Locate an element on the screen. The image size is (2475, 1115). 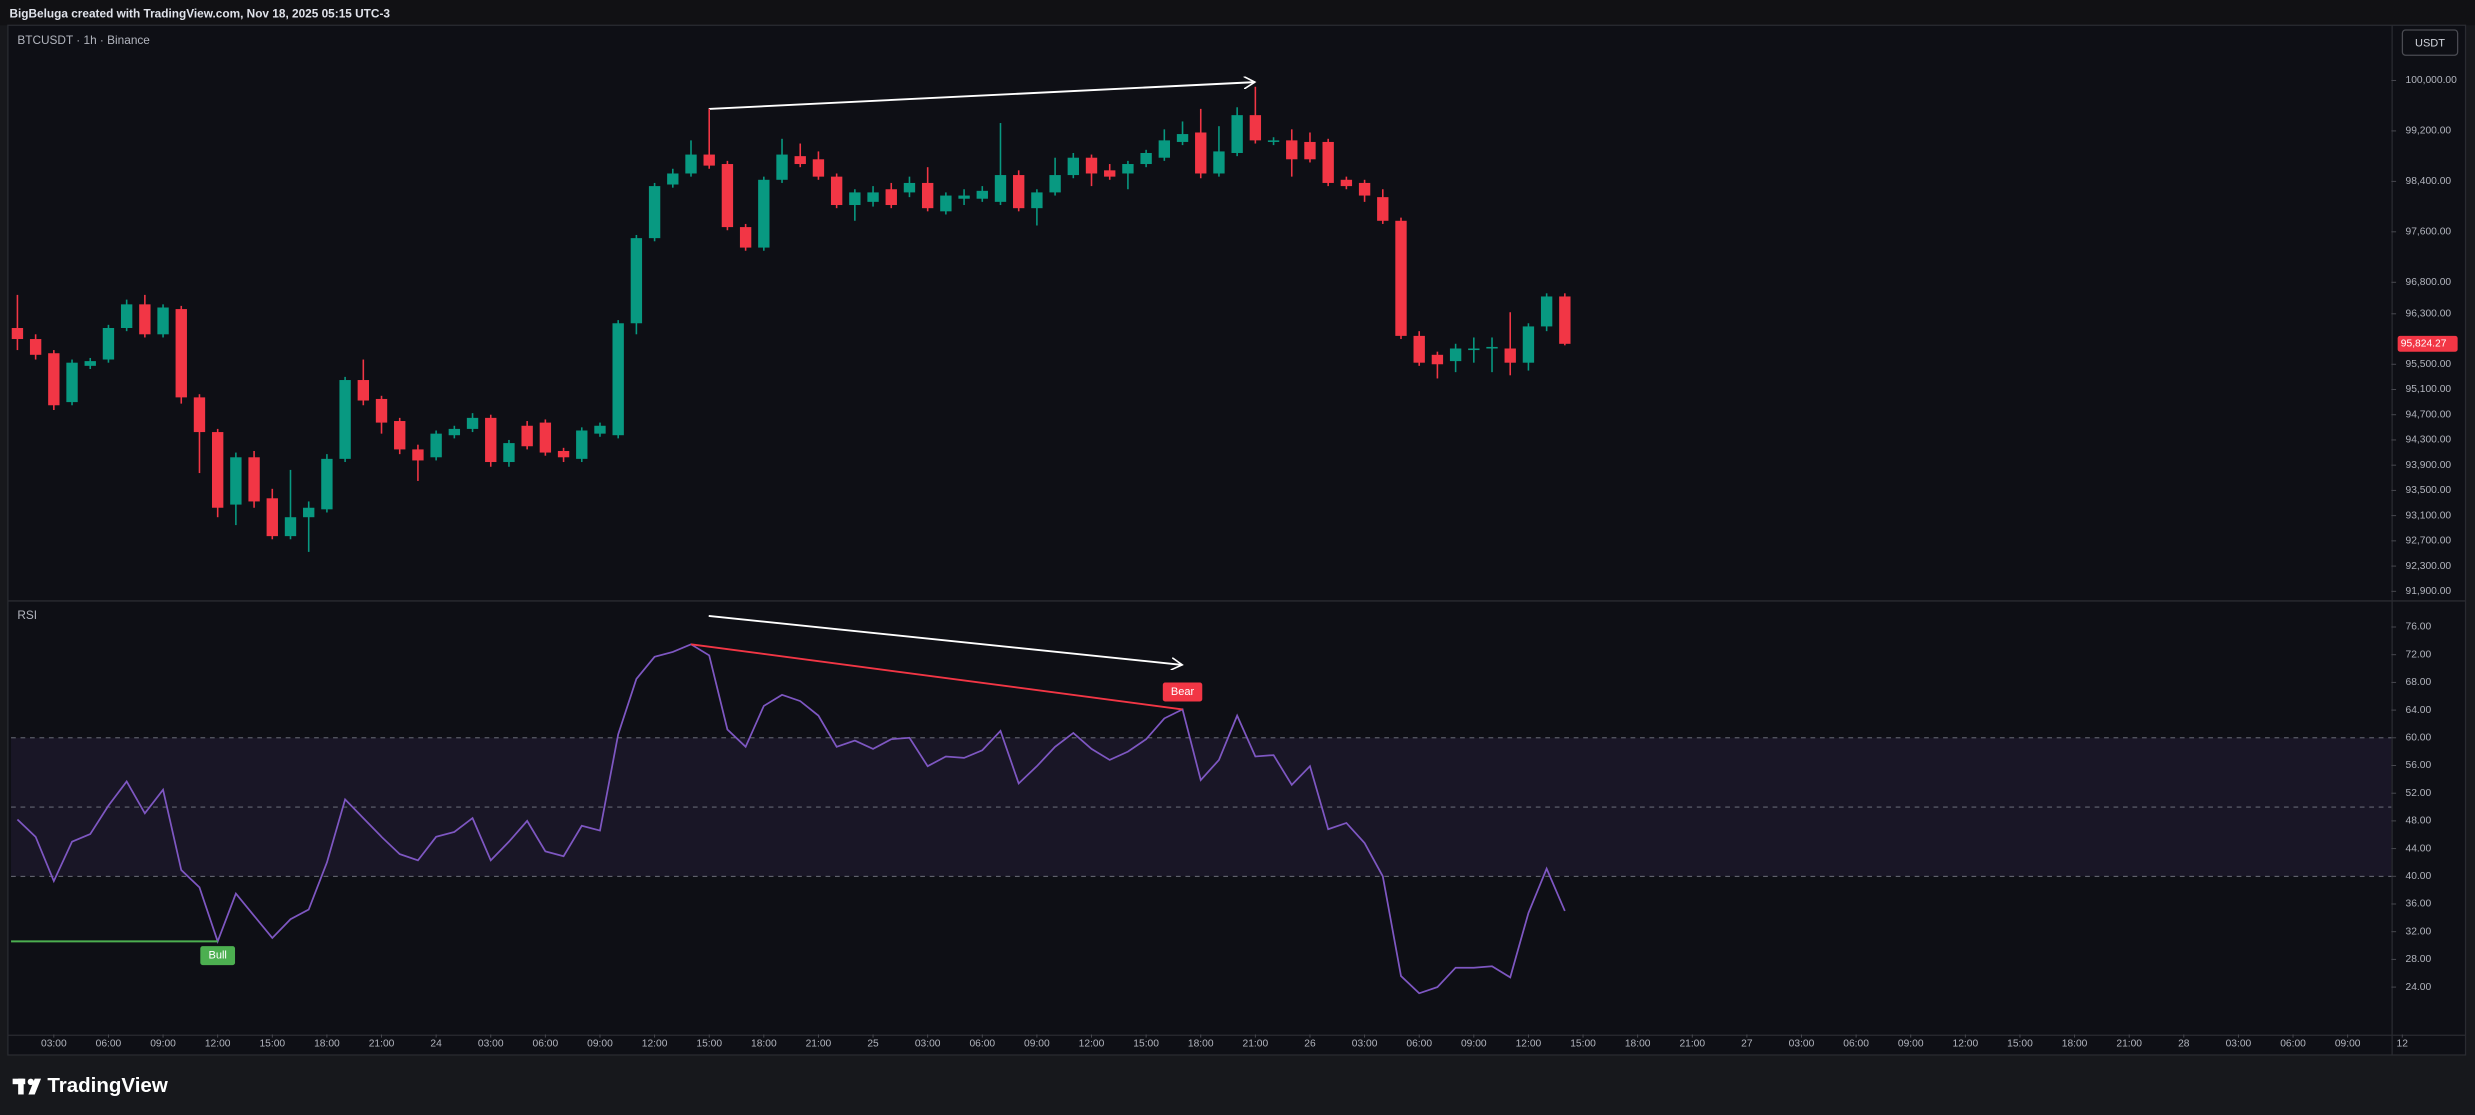
y-tick-label: 96,300.00 is located at coordinates (2429, 314).